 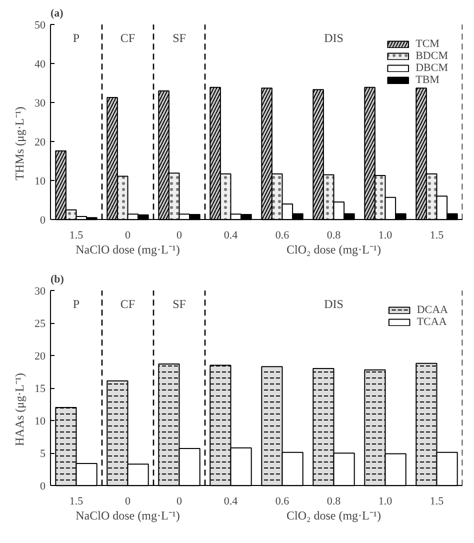 I want to click on chart-title: (a), so click(x=57, y=14).